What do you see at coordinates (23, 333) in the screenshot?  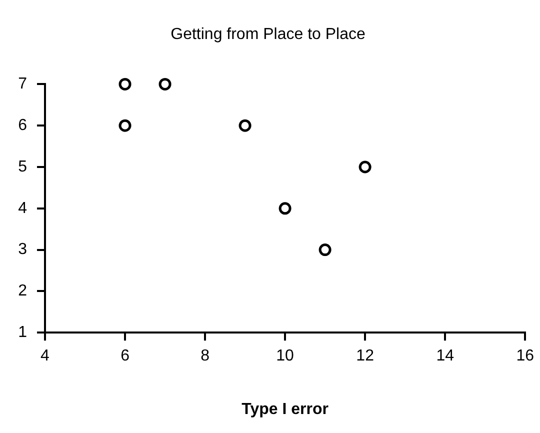 I see `y-tick-label: 1` at bounding box center [23, 333].